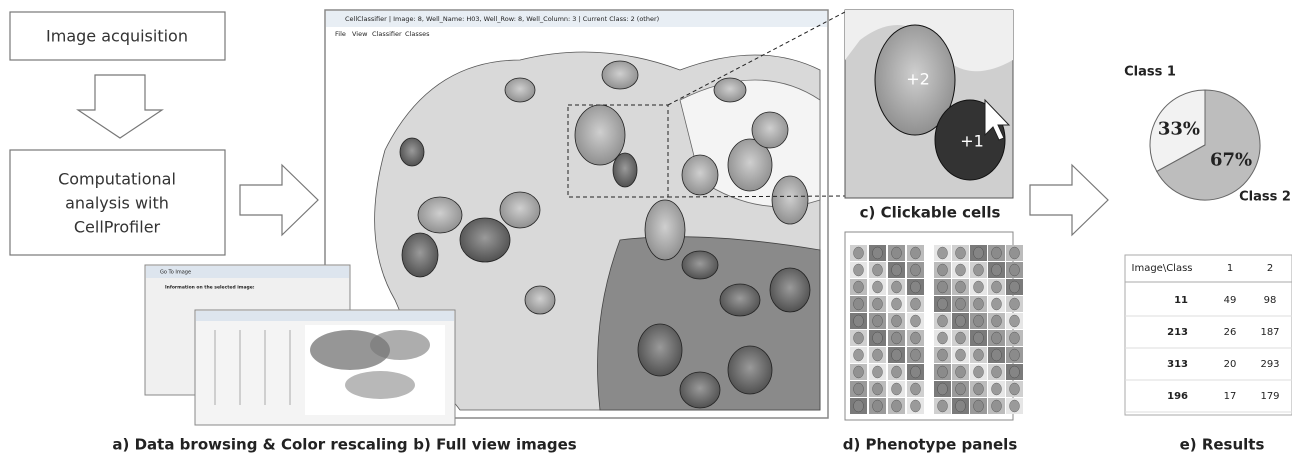  I want to click on table-cell: 20, so click(1230, 364).